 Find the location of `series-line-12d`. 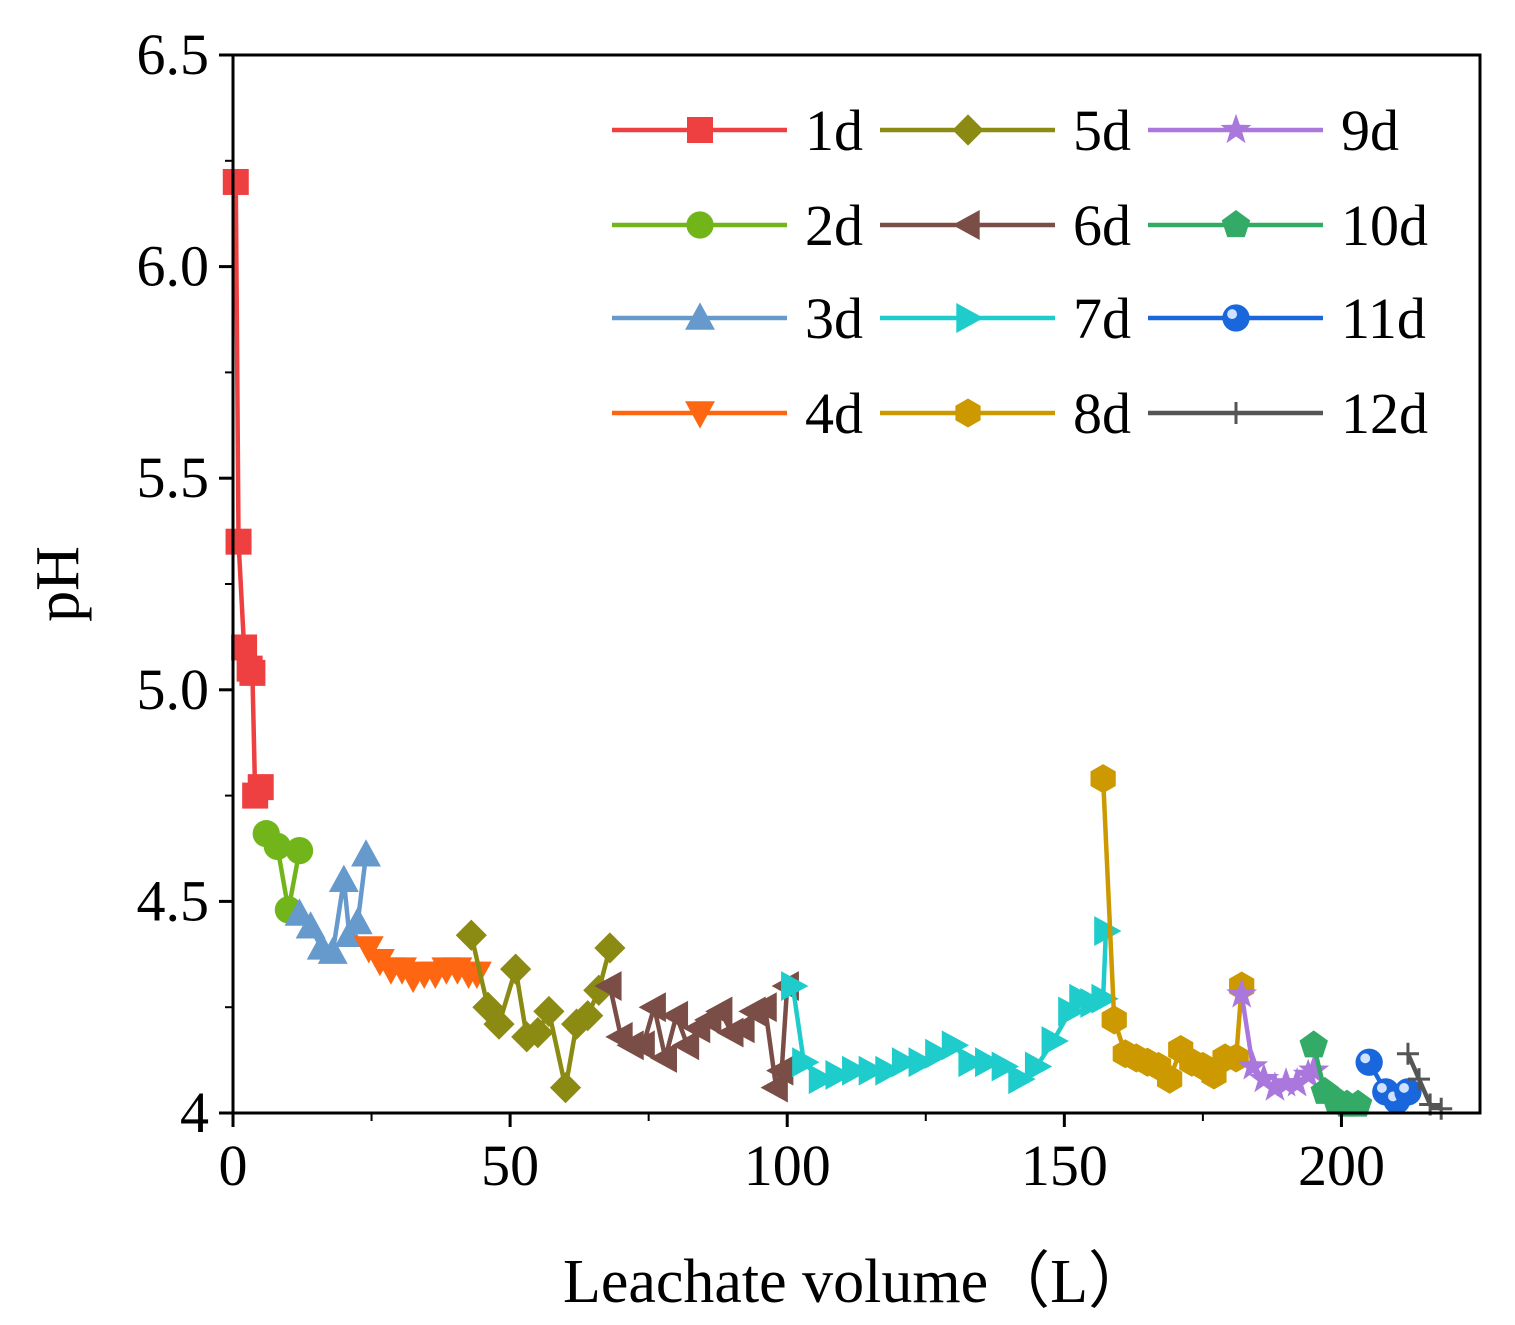

series-line-12d is located at coordinates (1424, 1081).